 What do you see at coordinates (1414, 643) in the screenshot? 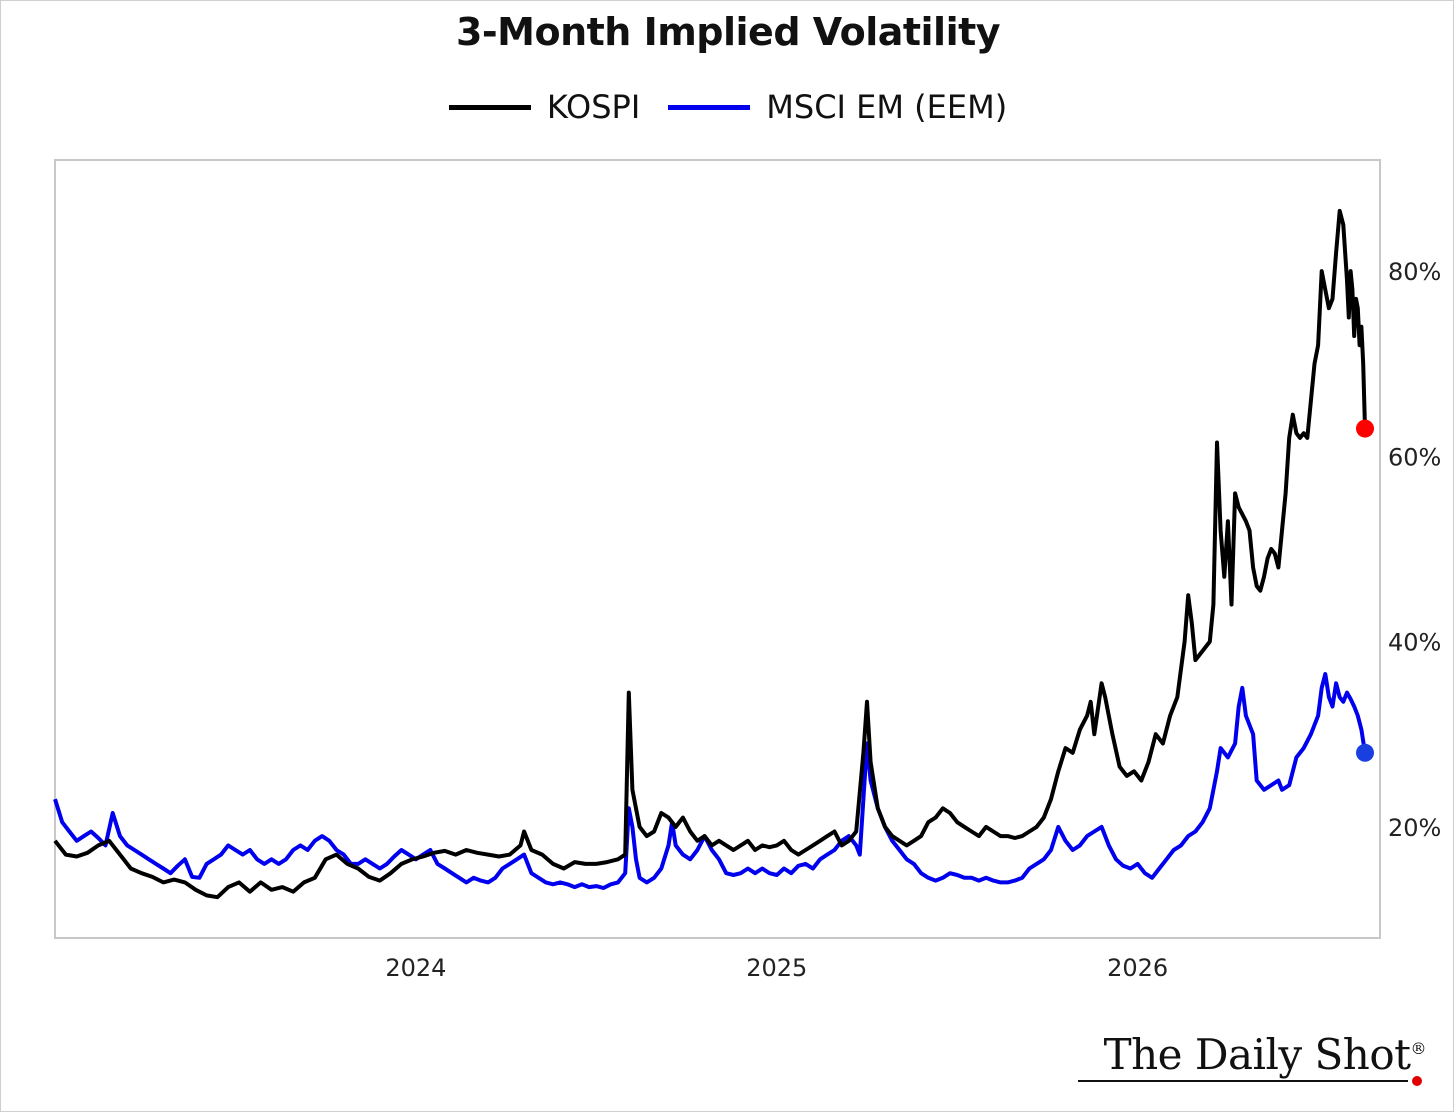
I see `y-tick-label-40: 40%` at bounding box center [1414, 643].